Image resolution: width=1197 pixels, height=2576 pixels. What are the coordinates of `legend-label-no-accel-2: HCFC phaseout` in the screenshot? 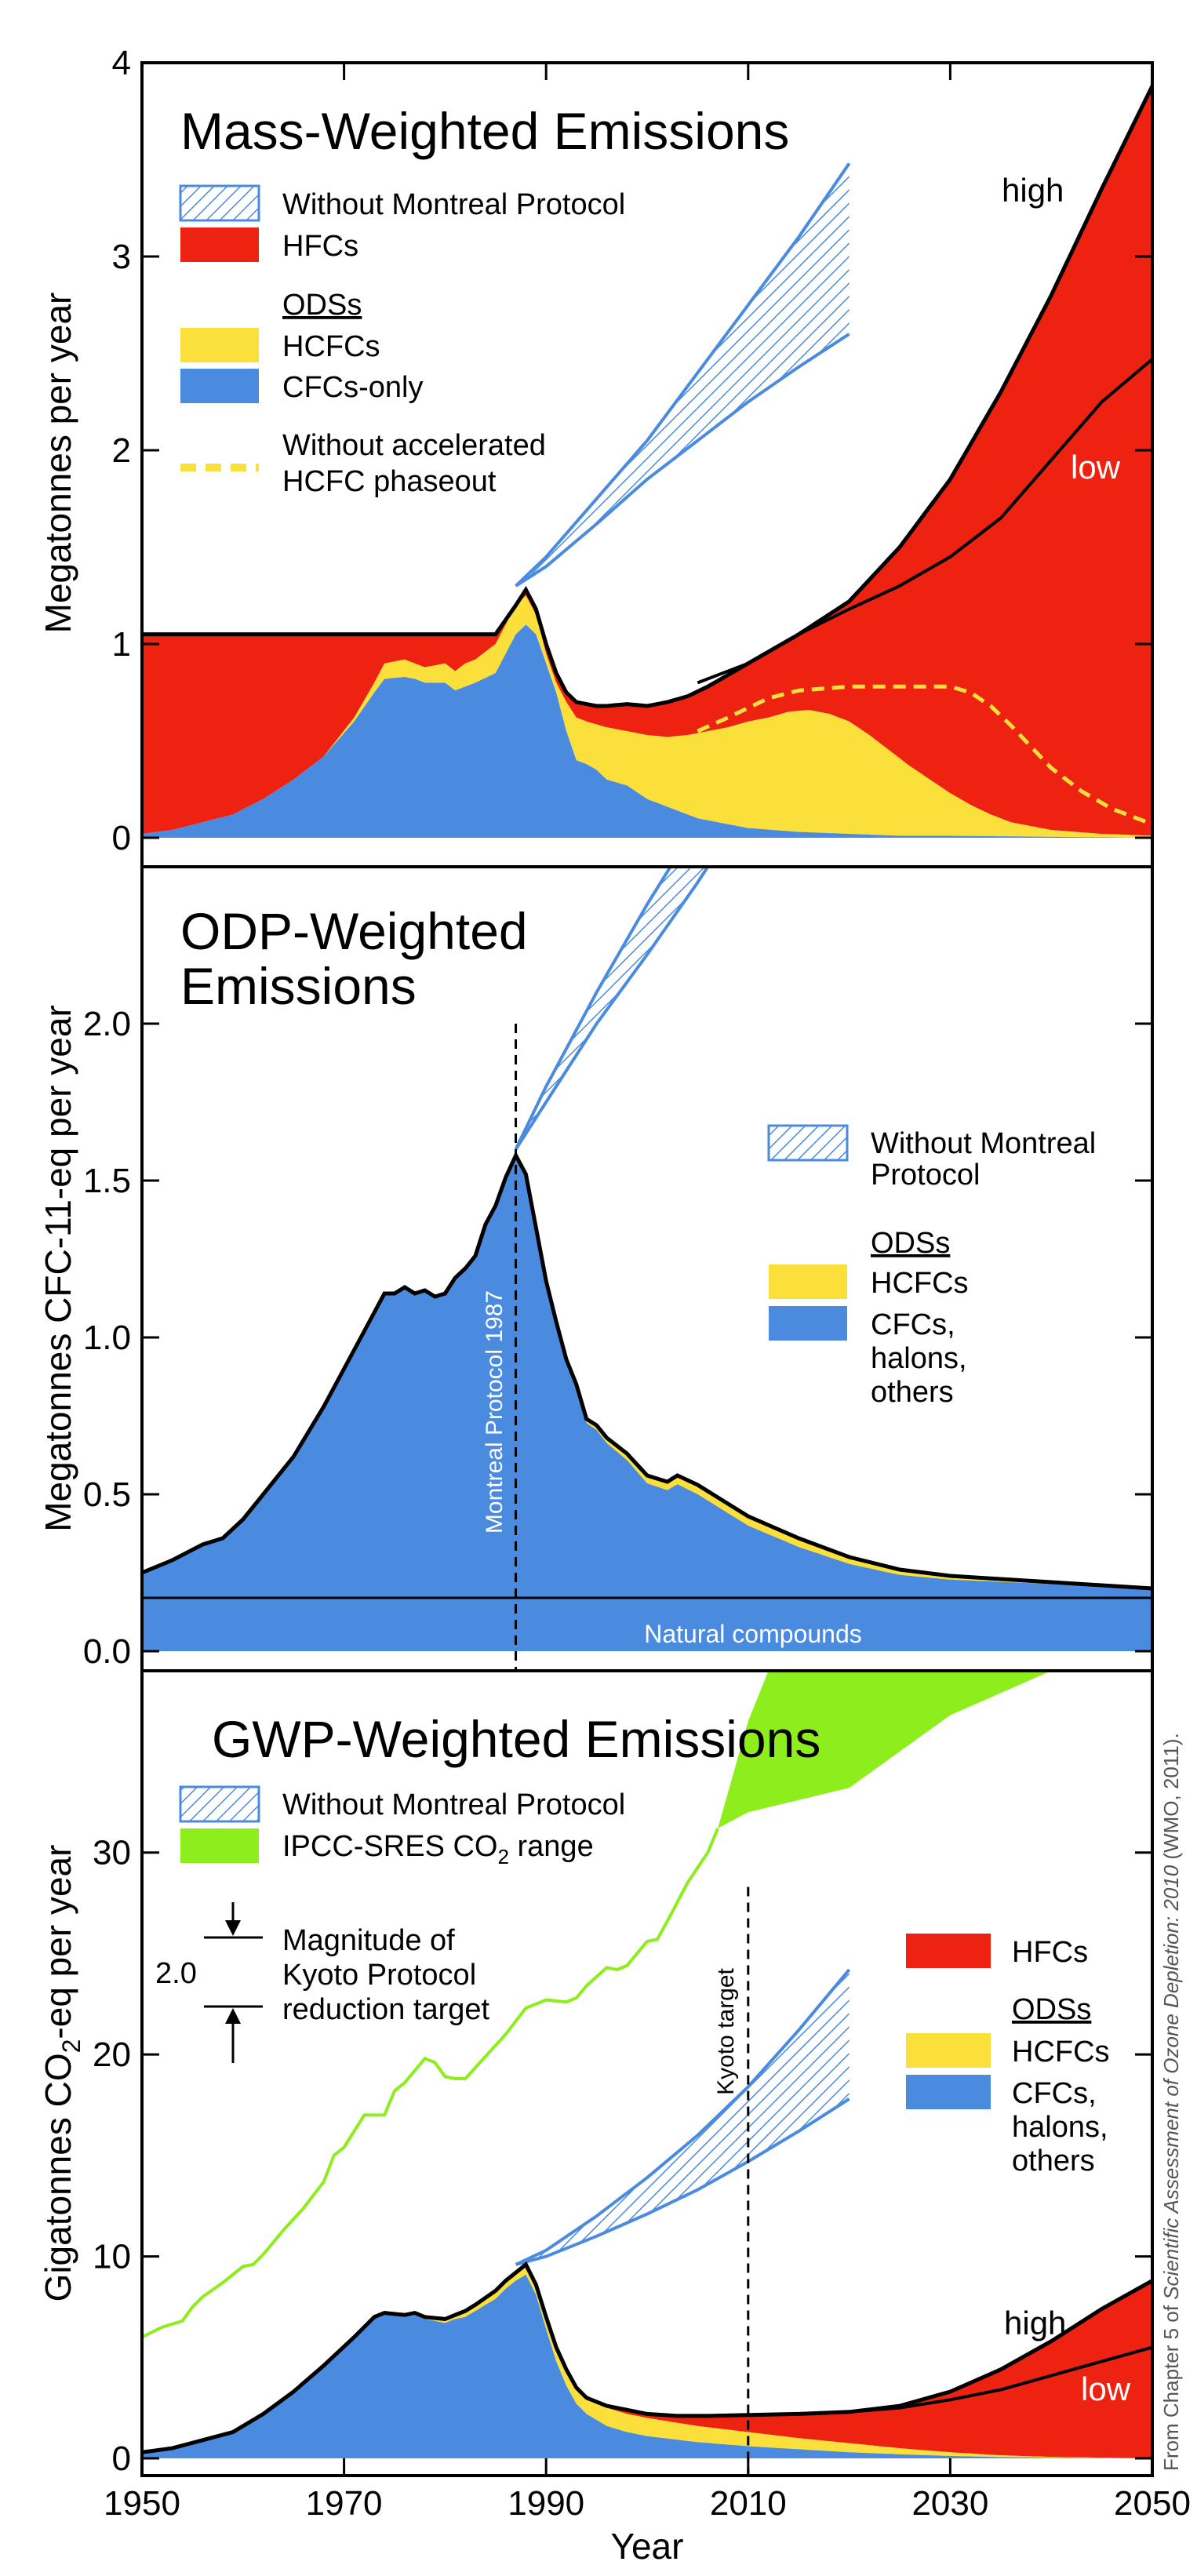 It's located at (389, 481).